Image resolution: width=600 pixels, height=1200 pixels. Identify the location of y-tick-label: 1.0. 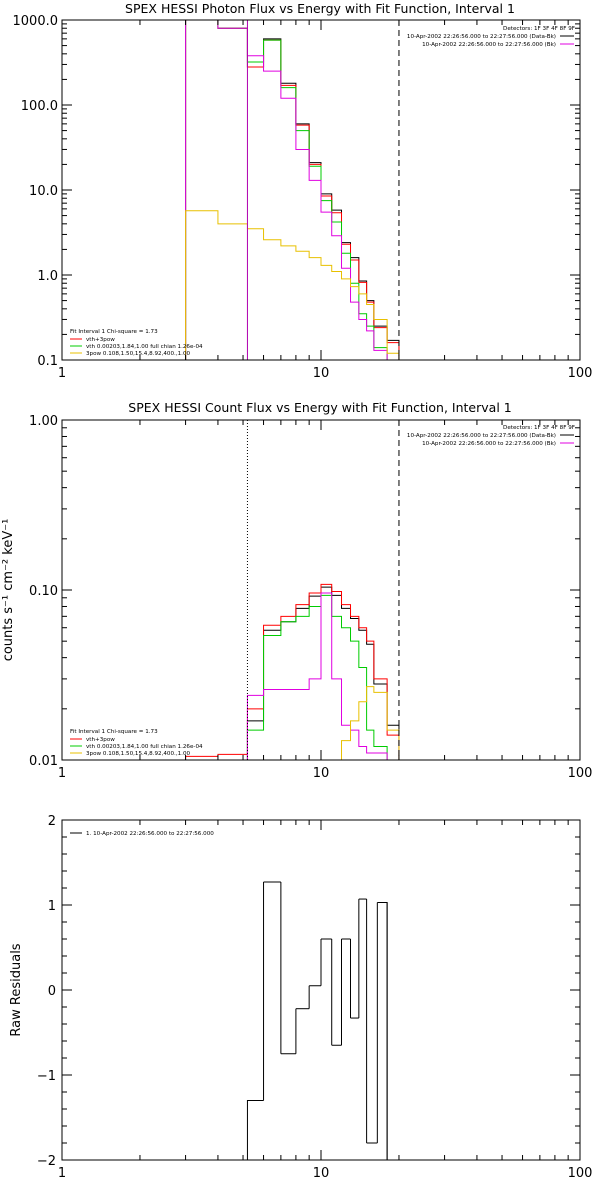
(47, 276).